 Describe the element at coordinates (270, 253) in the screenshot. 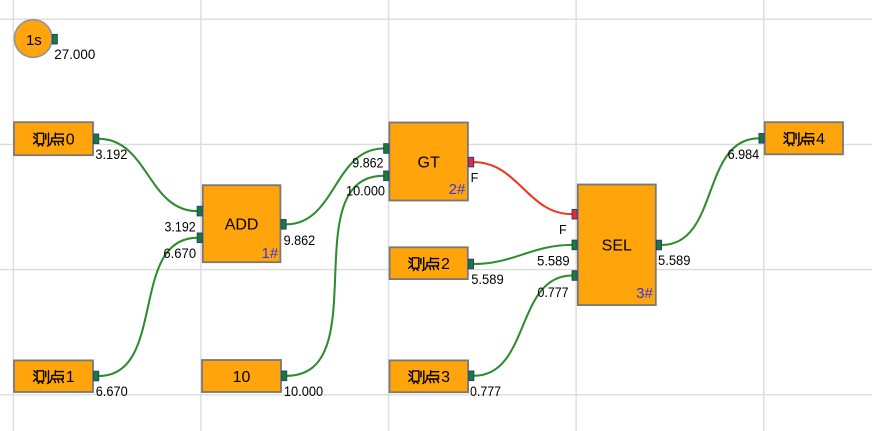

I see `svg-text: 1#` at that location.